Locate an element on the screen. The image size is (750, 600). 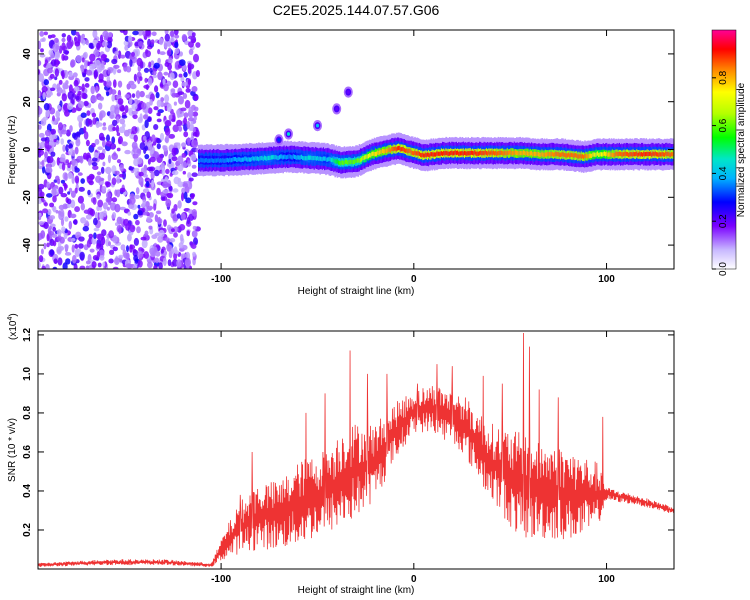
colorbar-tick-label: 0.6 is located at coordinates (723, 125).